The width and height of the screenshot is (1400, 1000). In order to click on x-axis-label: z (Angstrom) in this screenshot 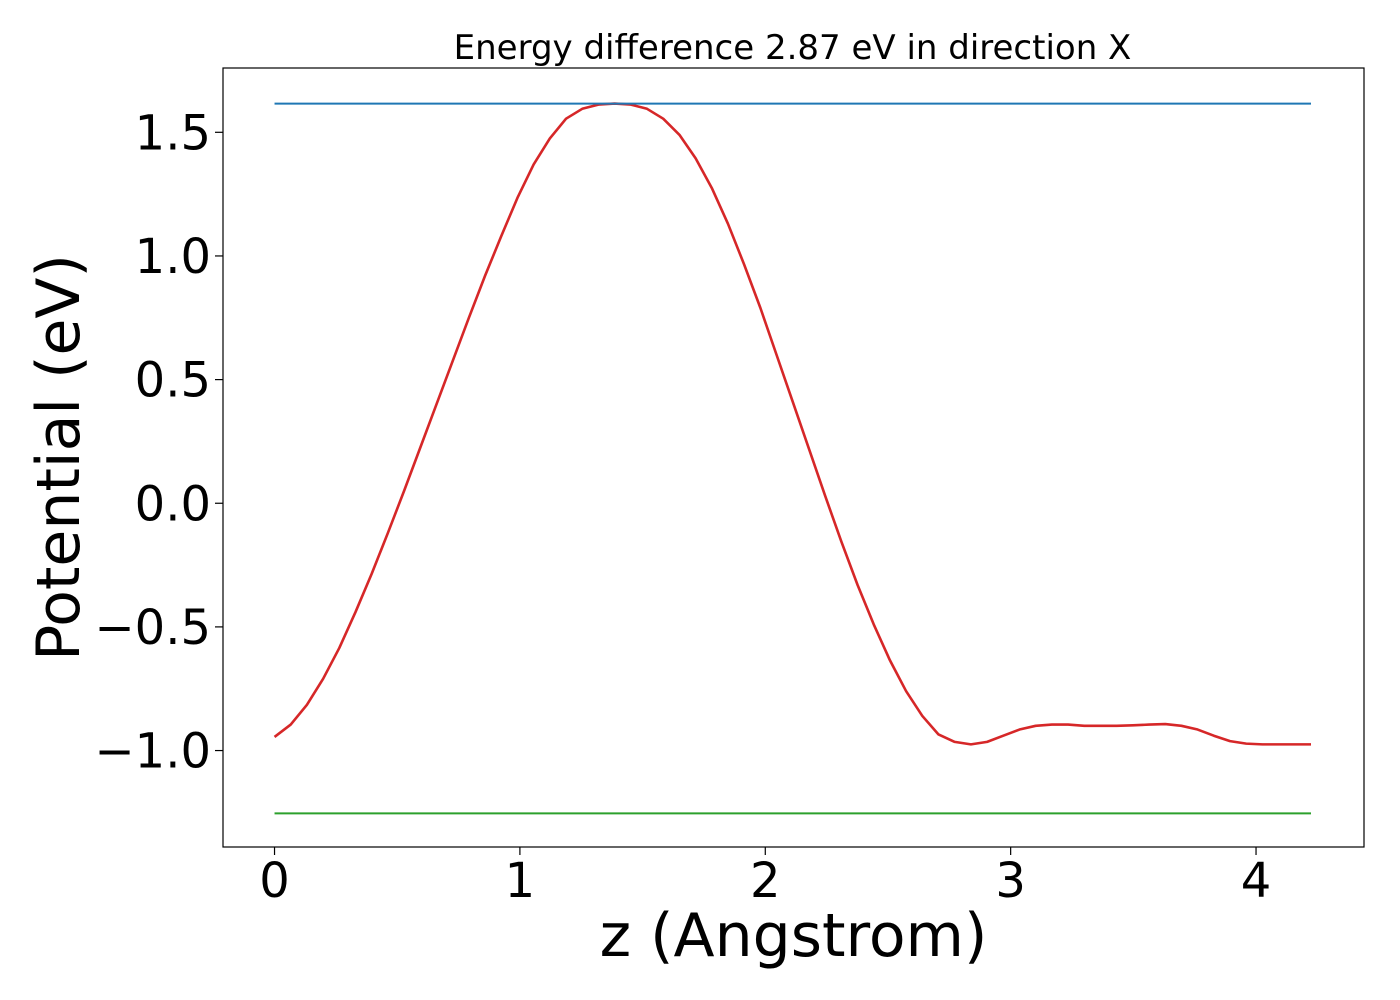, I will do `click(794, 936)`.